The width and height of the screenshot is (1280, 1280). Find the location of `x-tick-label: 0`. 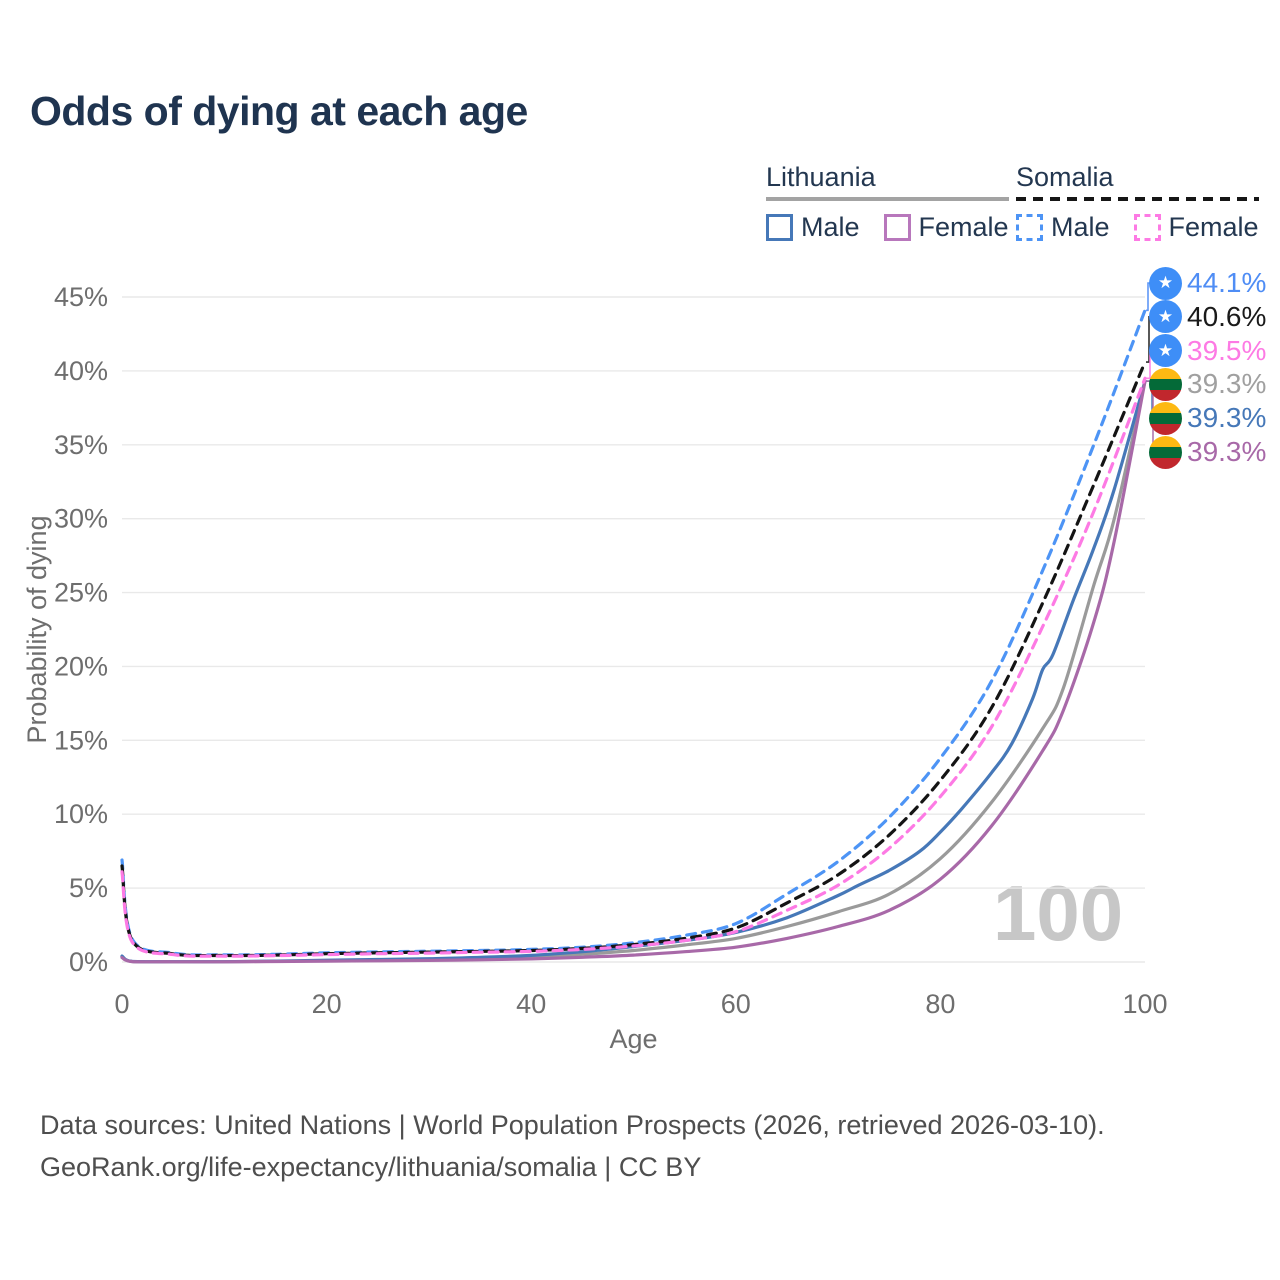

x-tick-label: 0 is located at coordinates (121, 1004).